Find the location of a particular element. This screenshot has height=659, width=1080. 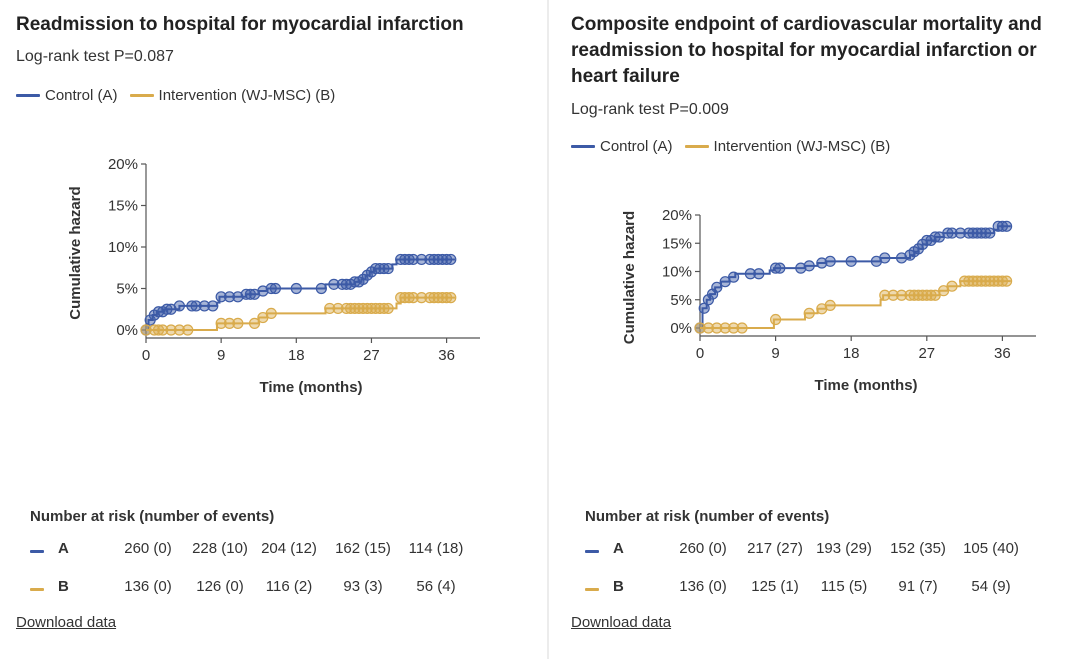

risk-cell: 114 (18) is located at coordinates (436, 548).